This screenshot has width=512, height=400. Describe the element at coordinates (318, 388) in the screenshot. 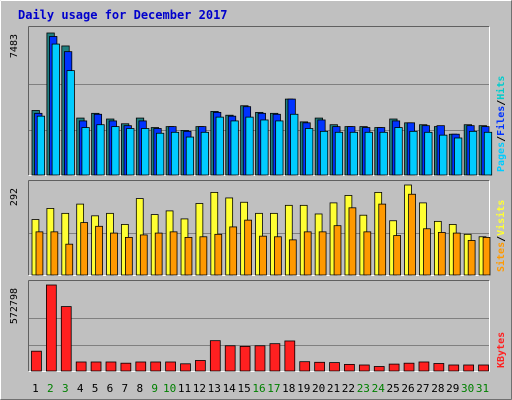

I see `day-tick-label: 20` at that location.